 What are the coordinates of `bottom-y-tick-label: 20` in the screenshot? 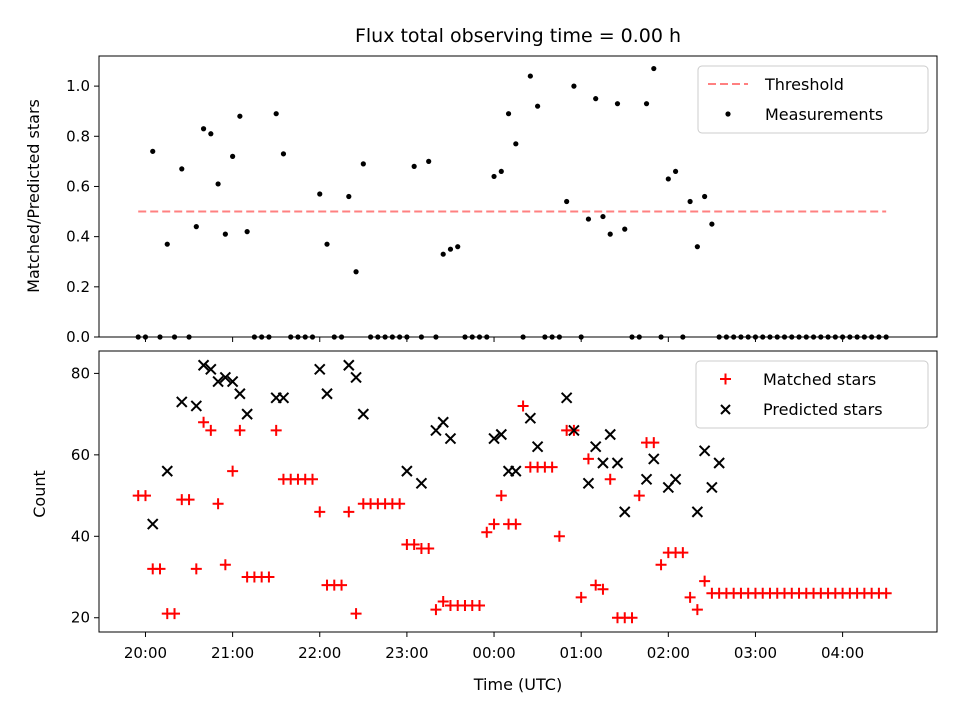 It's located at (80, 618).